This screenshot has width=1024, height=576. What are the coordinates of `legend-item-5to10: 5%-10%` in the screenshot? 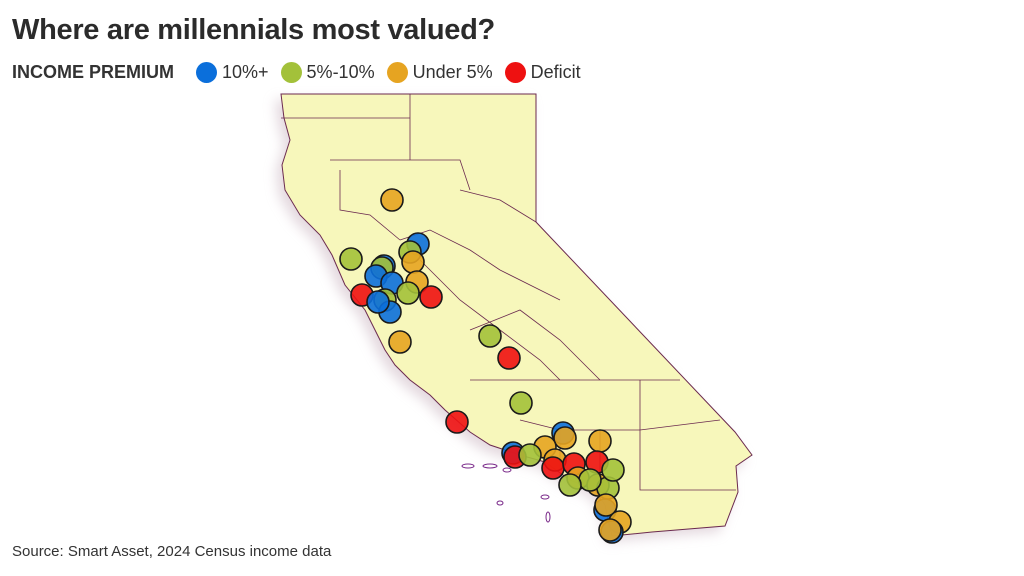 It's located at (327, 72).